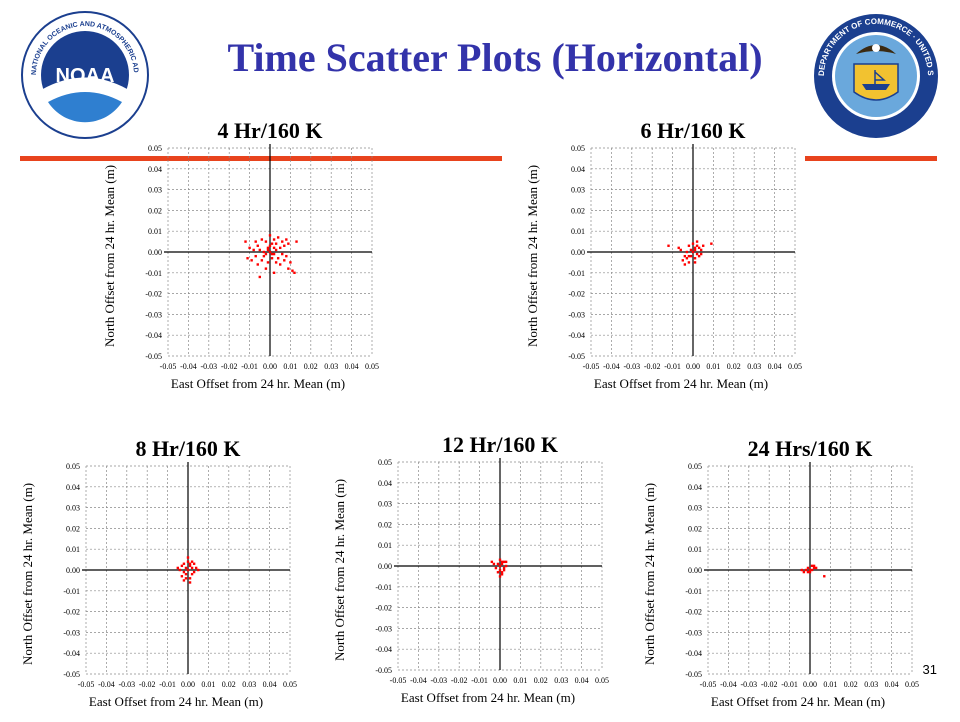  I want to click on chart-title: 8 Hr/160 K, so click(187, 448).